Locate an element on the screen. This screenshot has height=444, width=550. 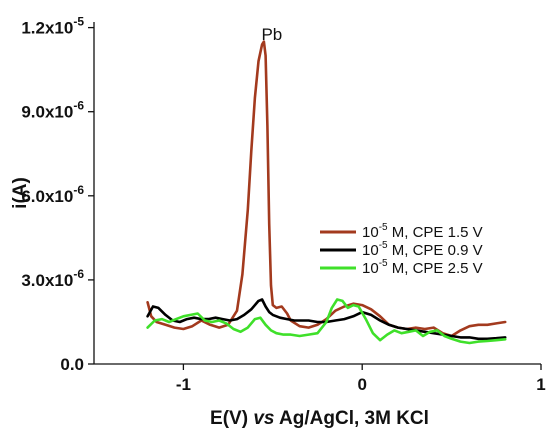
peak-annotation: Pb is located at coordinates (271, 34).